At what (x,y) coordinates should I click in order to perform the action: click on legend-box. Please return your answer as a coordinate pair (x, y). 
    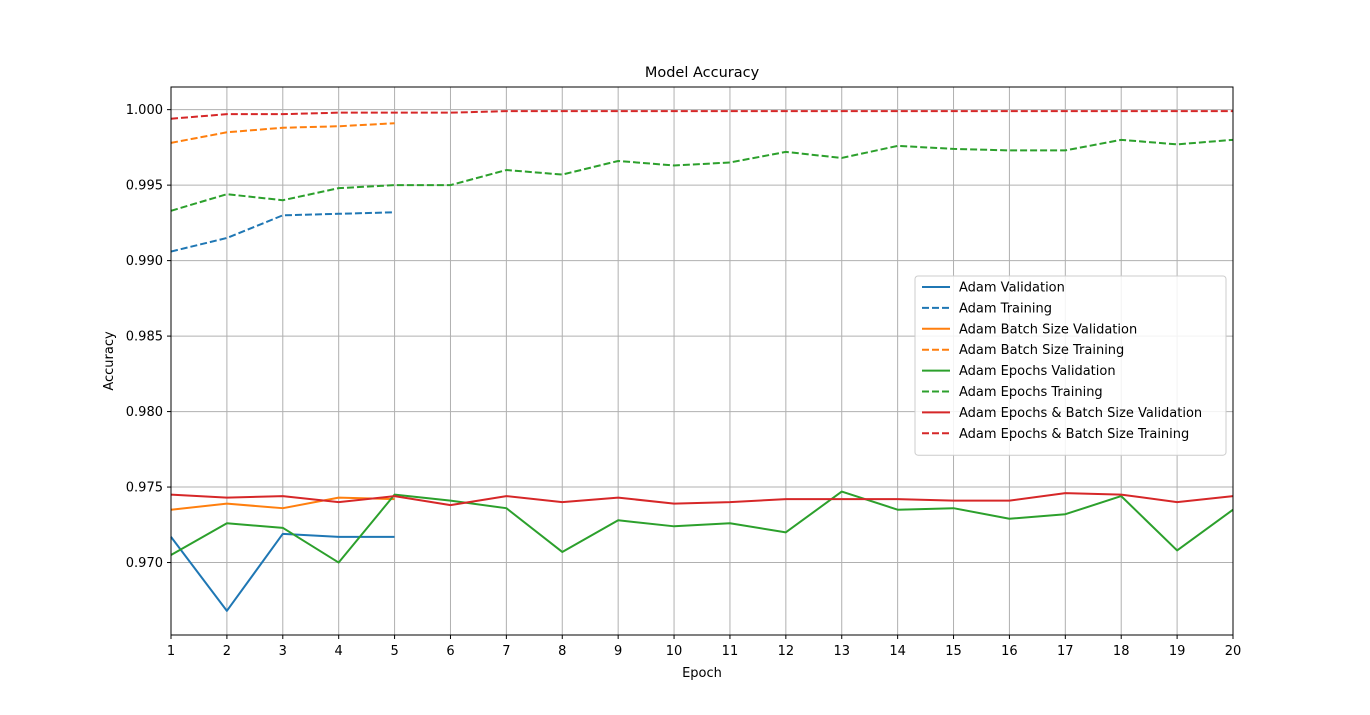
    Looking at the image, I should click on (1070, 365).